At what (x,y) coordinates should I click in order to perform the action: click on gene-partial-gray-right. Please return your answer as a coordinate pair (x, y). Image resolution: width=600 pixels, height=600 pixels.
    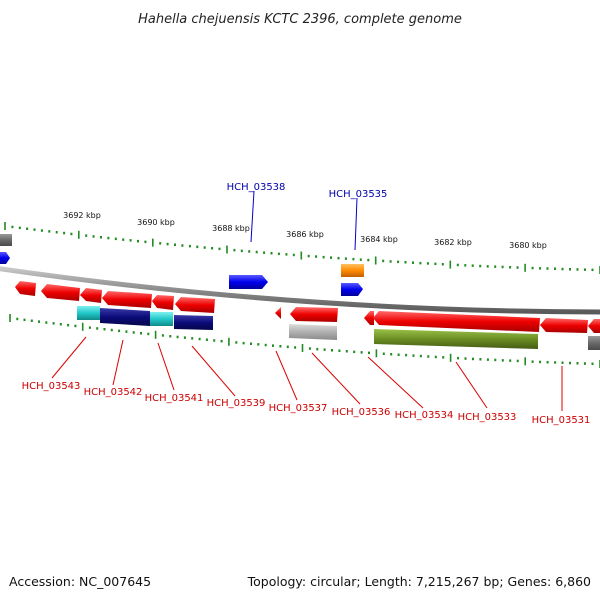
    Looking at the image, I should click on (594, 343).